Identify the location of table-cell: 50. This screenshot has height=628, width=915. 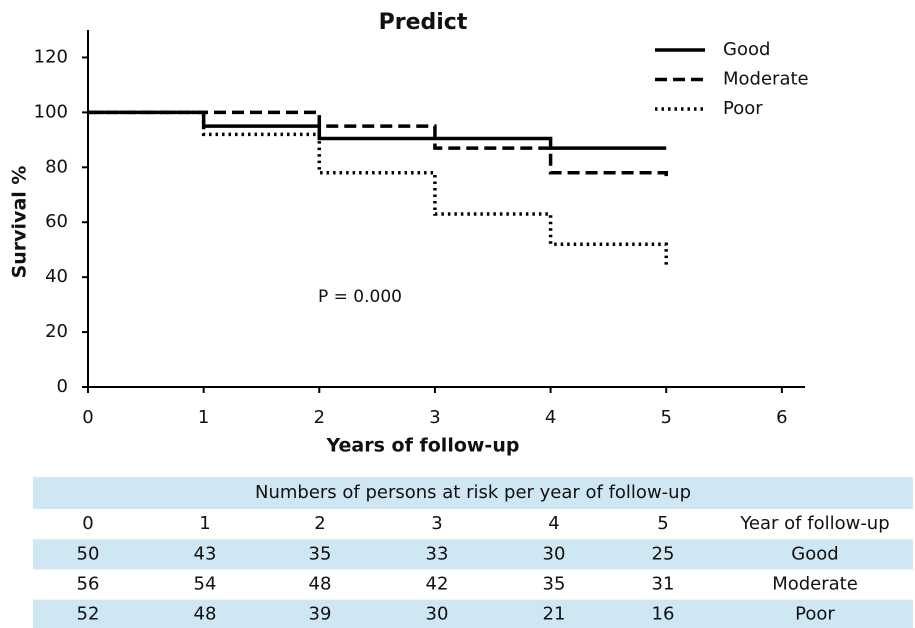
(88, 553).